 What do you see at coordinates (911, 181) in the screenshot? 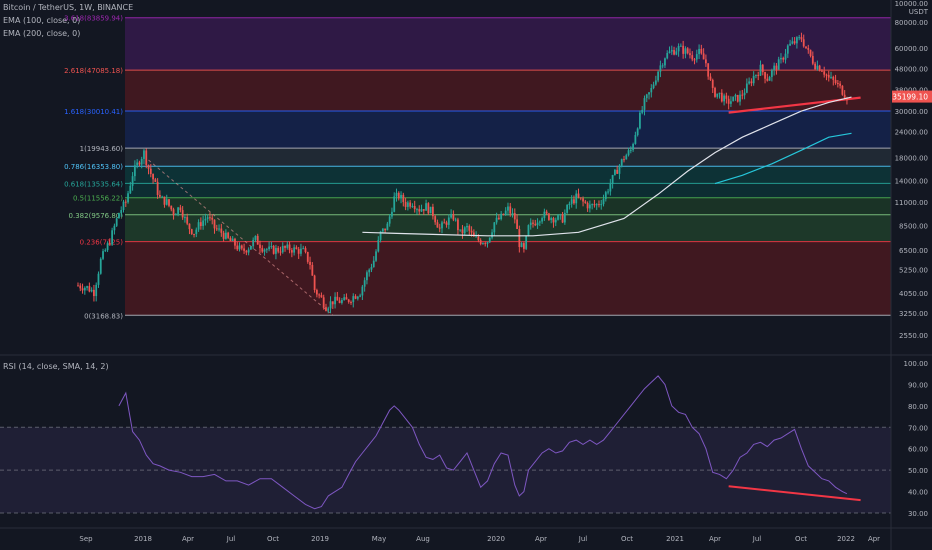
I see `price-tick-label: 14000.00` at bounding box center [911, 181].